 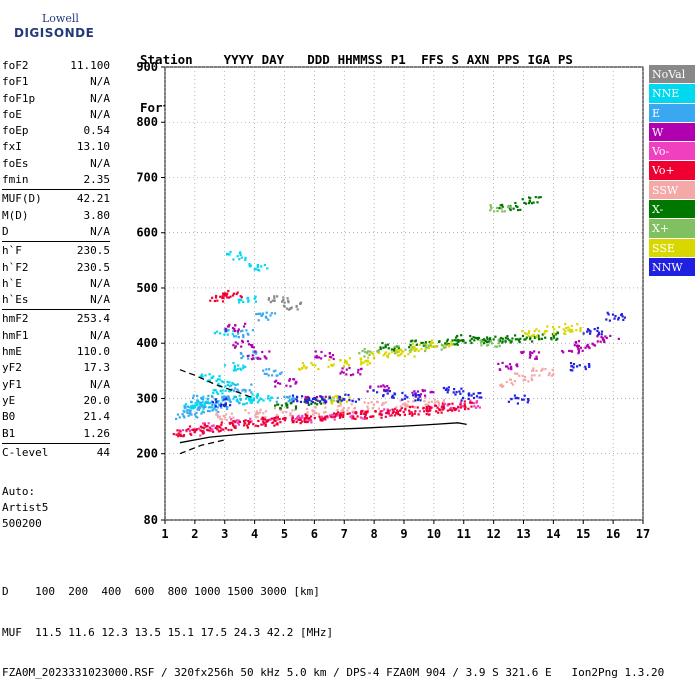 What do you see at coordinates (15, 65) in the screenshot?
I see `param-name: foF2` at bounding box center [15, 65].